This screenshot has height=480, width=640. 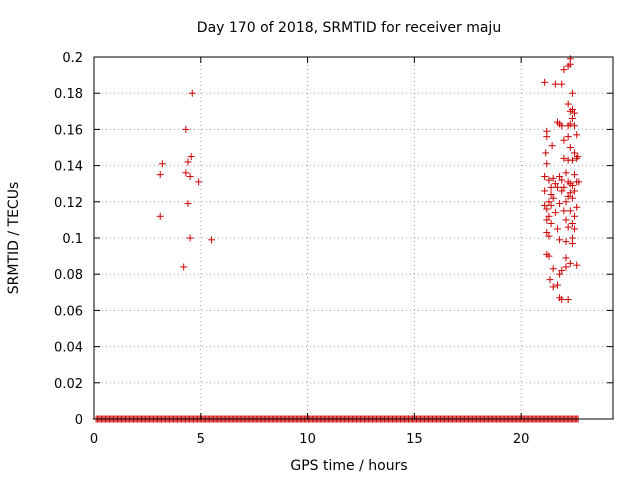 What do you see at coordinates (348, 466) in the screenshot?
I see `x-axis-label: GPS time / hours` at bounding box center [348, 466].